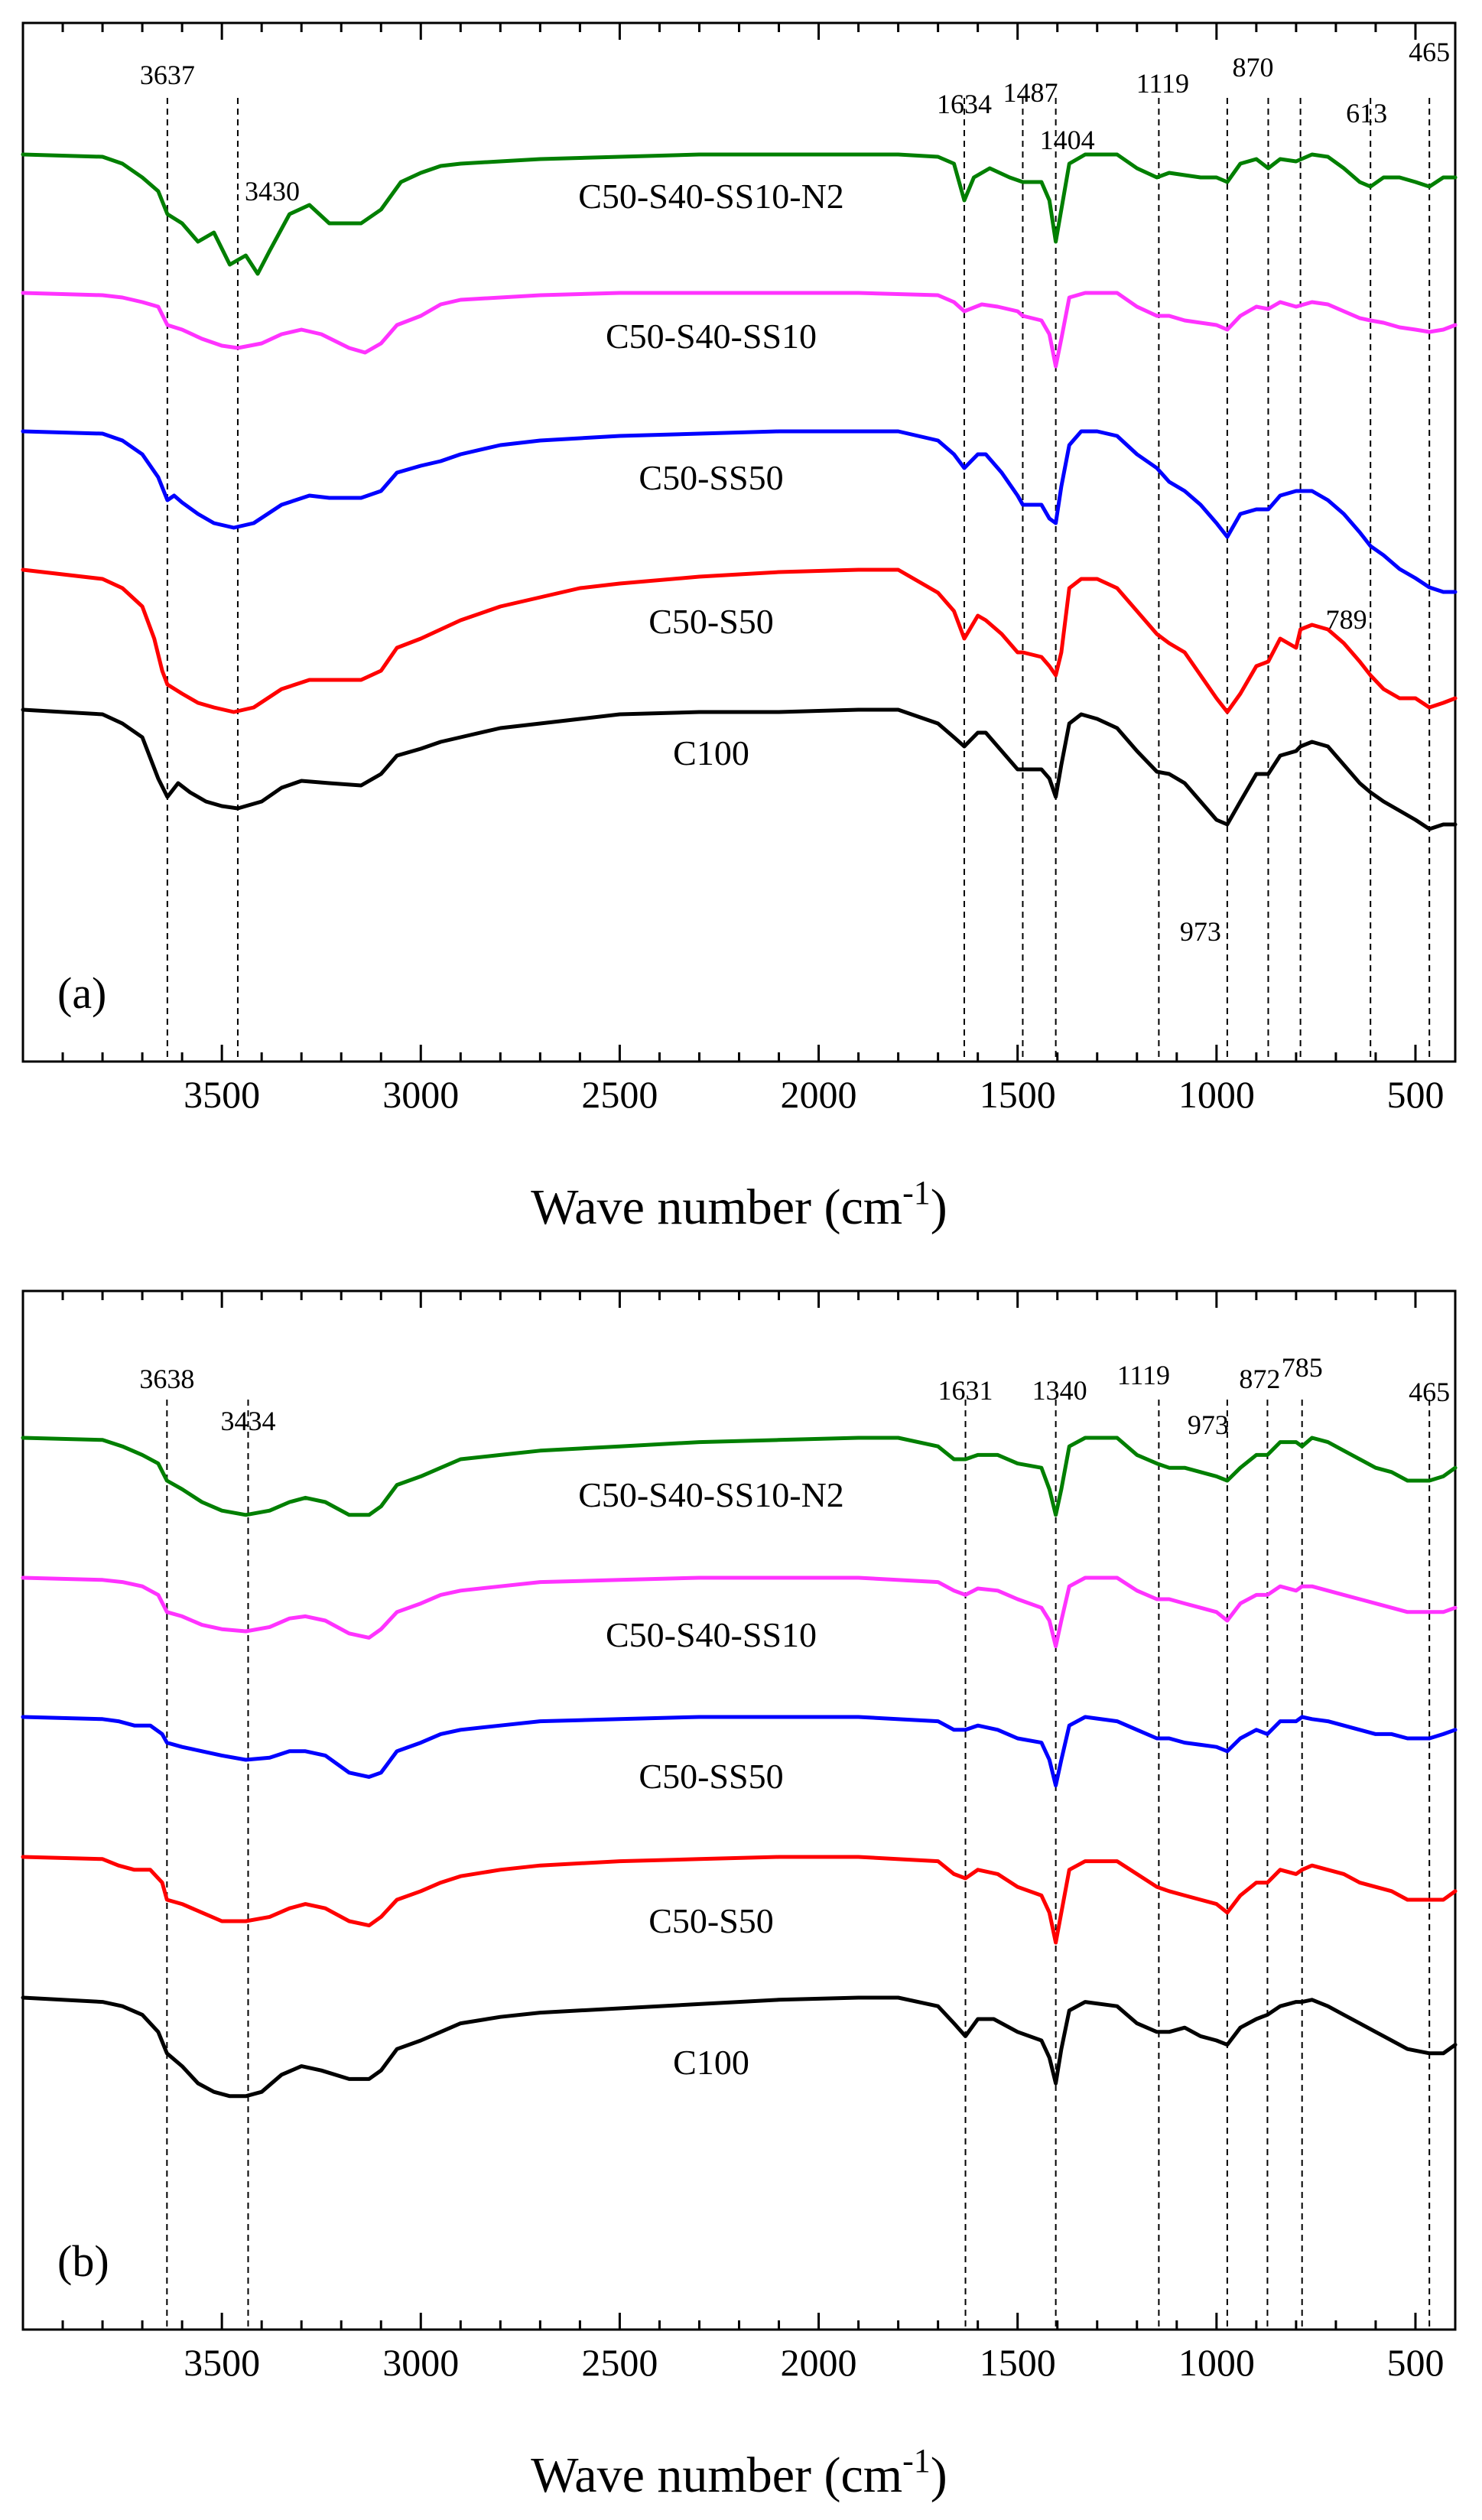 This screenshot has width=1482, height=2520. Describe the element at coordinates (711, 2063) in the screenshot. I see `panel-b-series-label: C100` at that location.